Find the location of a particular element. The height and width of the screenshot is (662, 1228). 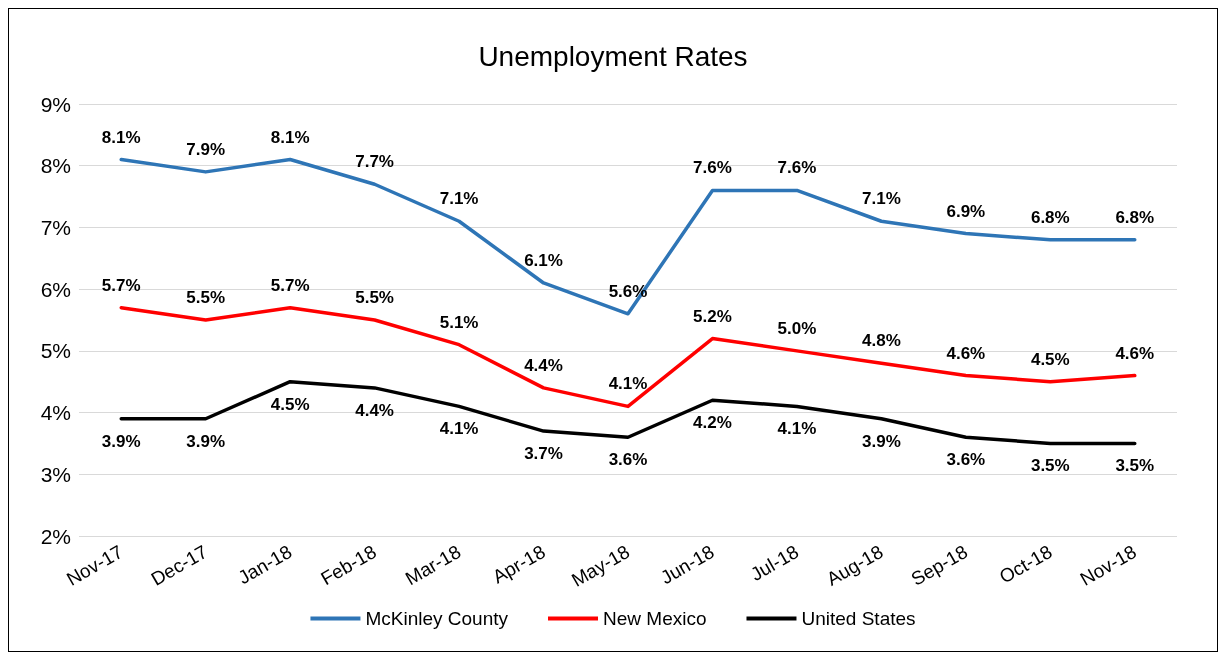

data-label: 5.0% is located at coordinates (797, 328).